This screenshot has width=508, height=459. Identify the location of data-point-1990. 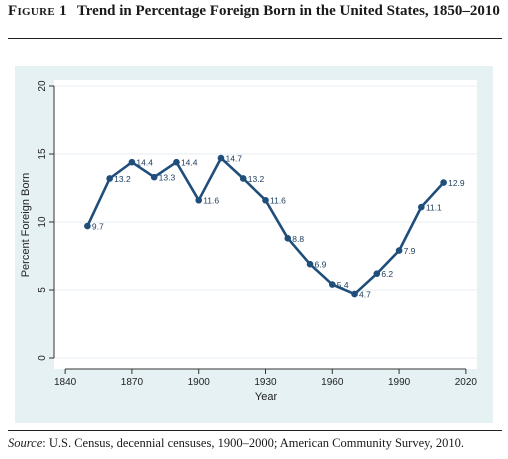
(399, 250).